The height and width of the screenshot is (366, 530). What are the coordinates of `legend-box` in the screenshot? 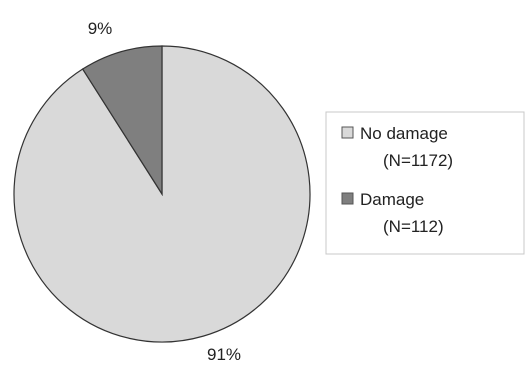 It's located at (425, 183).